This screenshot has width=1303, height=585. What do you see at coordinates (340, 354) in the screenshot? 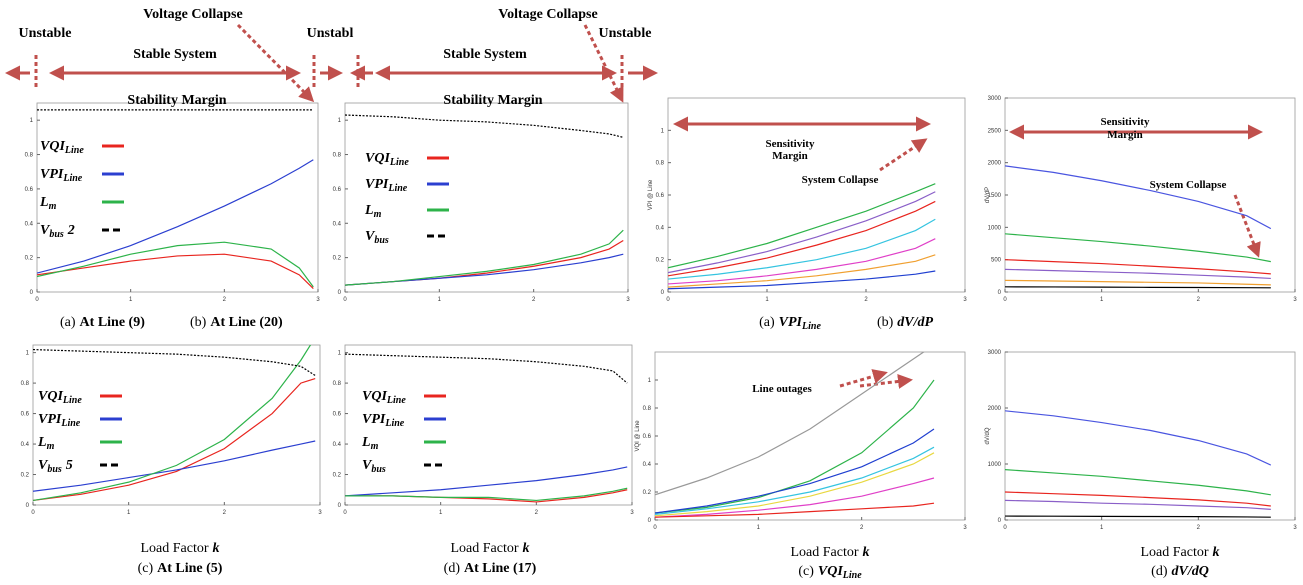
I see `y-tick-label: 1` at bounding box center [340, 354].